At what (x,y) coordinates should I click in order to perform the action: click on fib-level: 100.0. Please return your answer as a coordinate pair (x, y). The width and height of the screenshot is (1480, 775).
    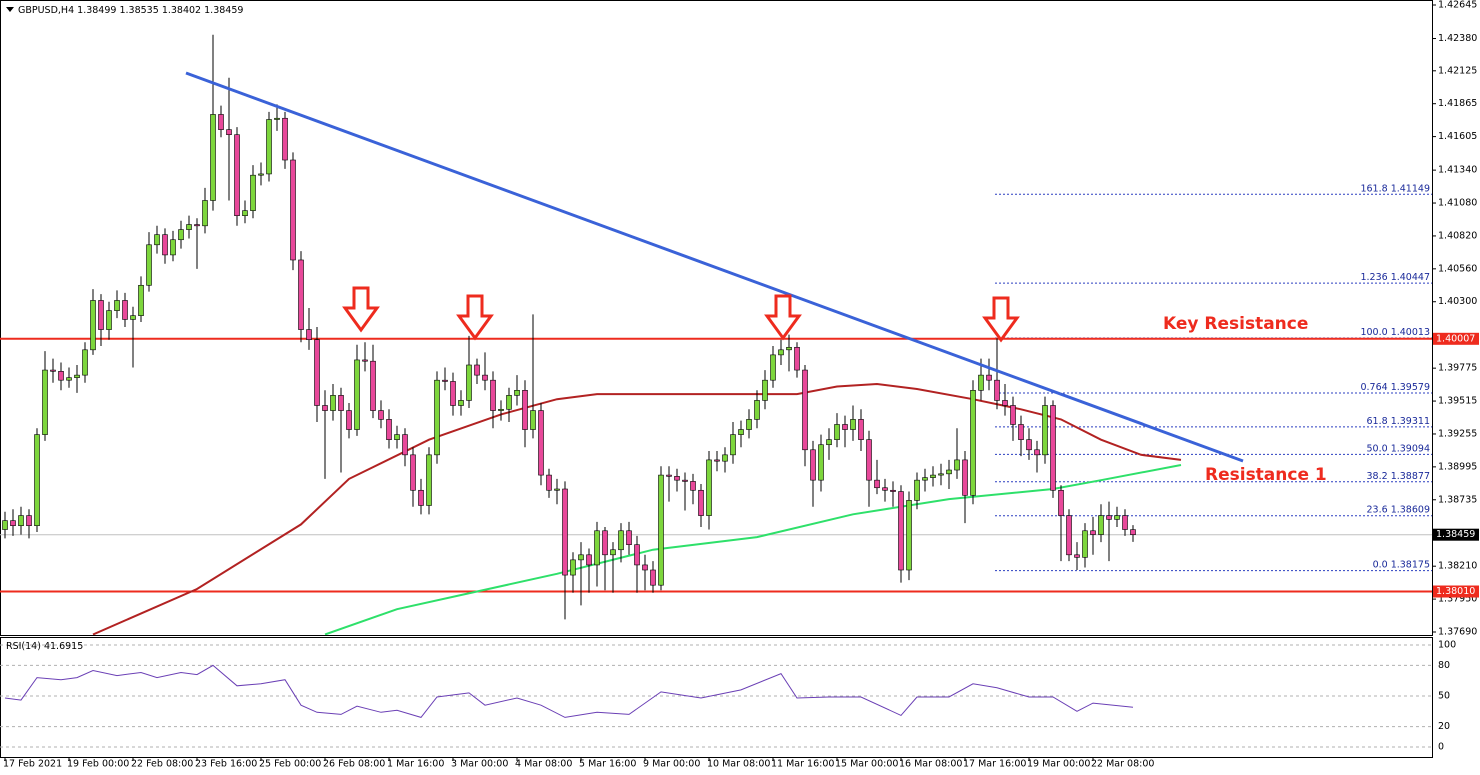
    Looking at the image, I should click on (1373, 332).